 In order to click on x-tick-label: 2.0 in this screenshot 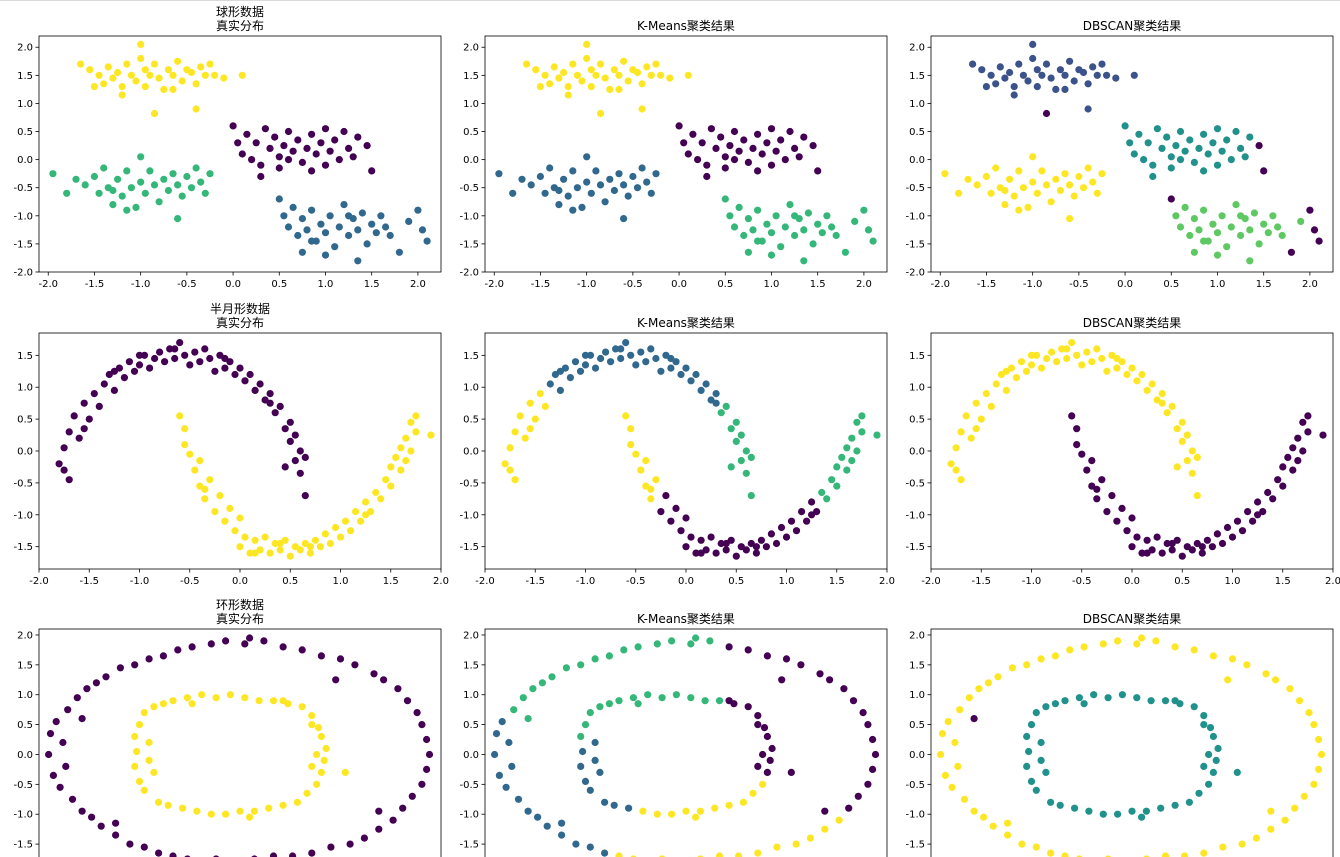, I will do `click(1310, 284)`.